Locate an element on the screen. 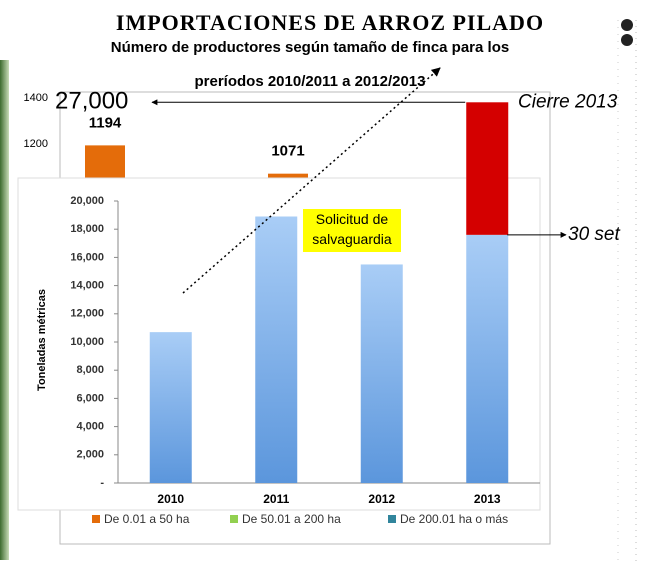 The height and width of the screenshot is (566, 648). y-tick-label: - is located at coordinates (102, 483).